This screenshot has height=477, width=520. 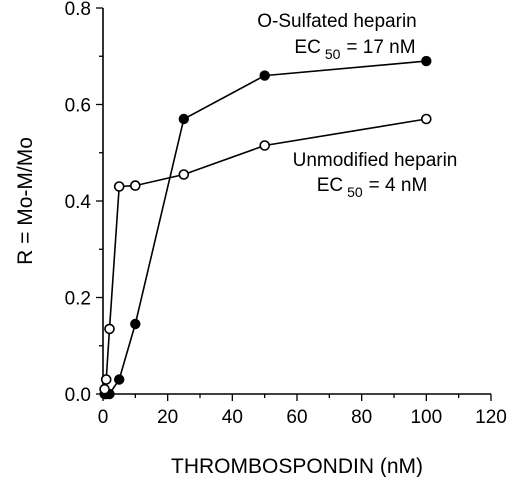 What do you see at coordinates (296, 417) in the screenshot?
I see `x-tick-label: 60` at bounding box center [296, 417].